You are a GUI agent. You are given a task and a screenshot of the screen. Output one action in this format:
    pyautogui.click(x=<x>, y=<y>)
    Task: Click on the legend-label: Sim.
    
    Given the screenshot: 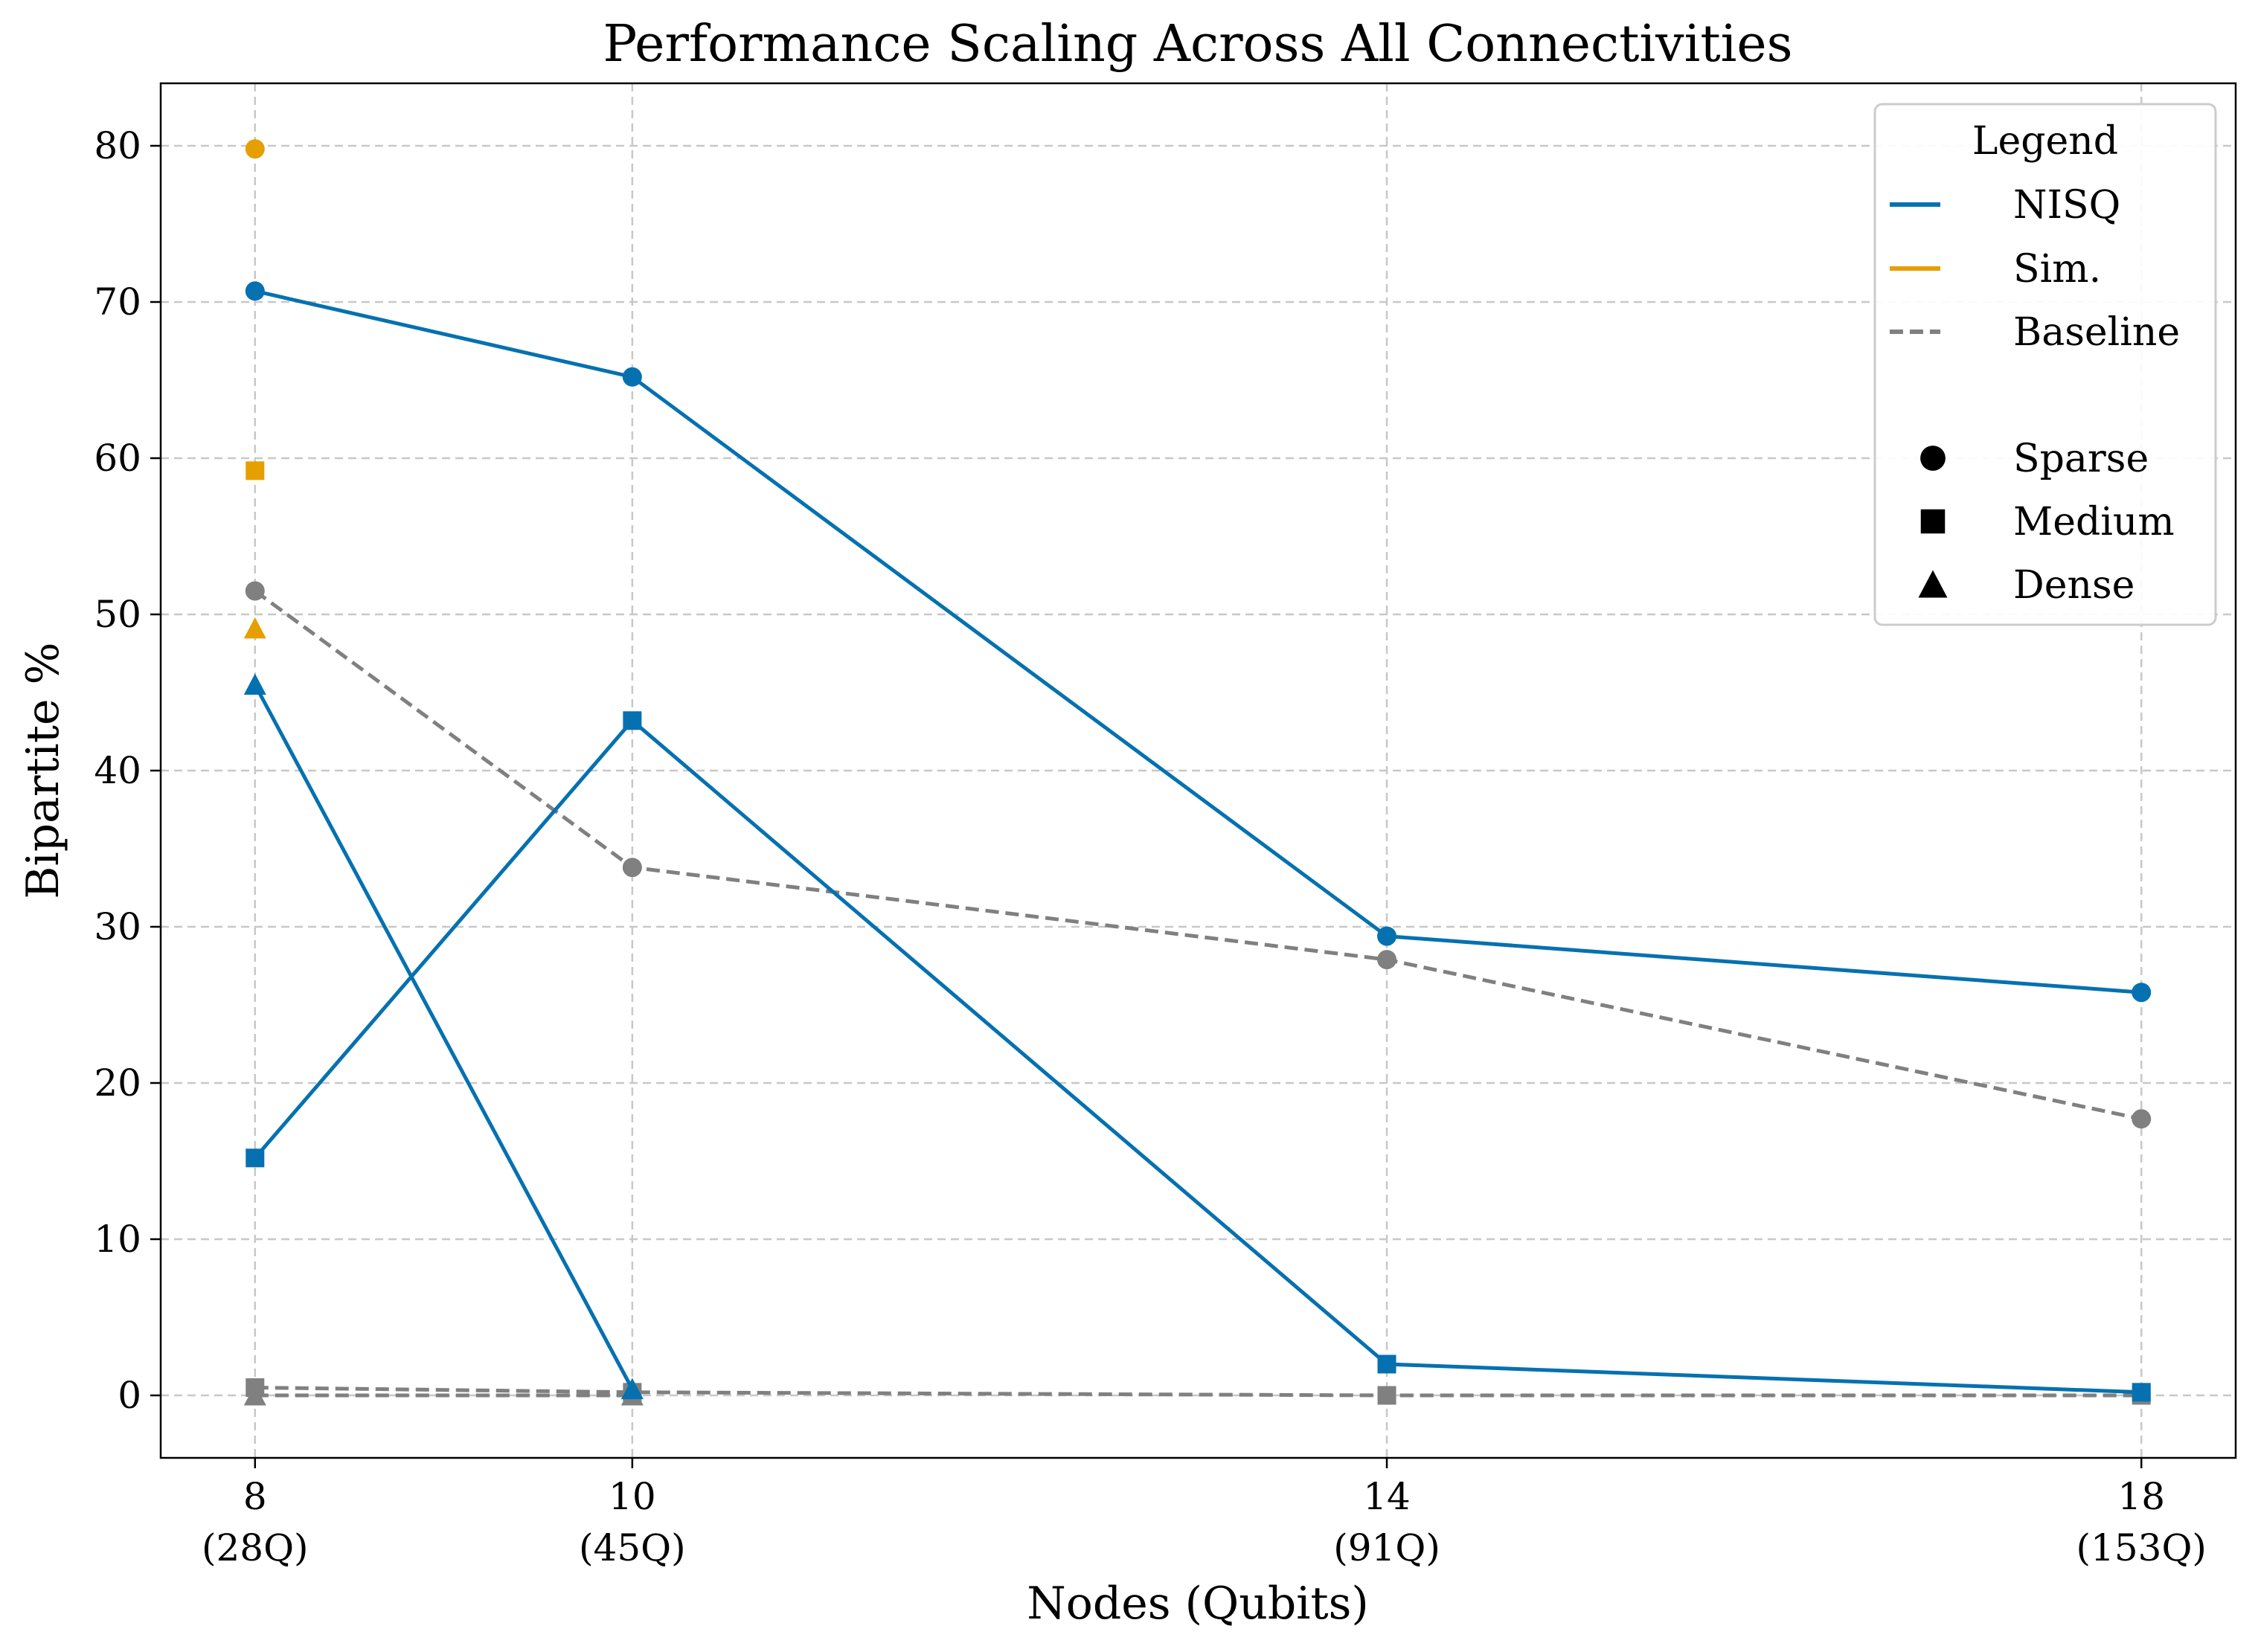 What is the action you would take?
    pyautogui.click(x=2057, y=270)
    